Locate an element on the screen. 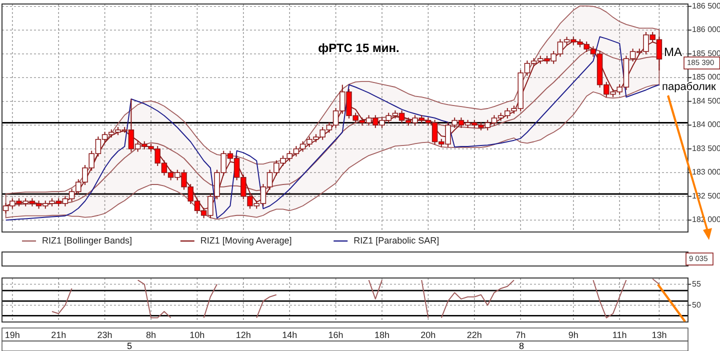  x-tick-label: 23h is located at coordinates (104, 335).